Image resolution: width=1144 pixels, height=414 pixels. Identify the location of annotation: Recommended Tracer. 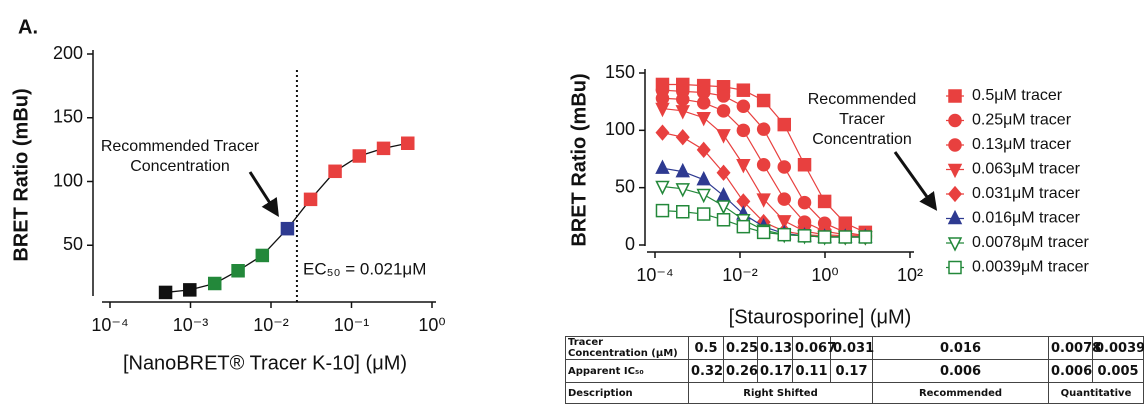
(180, 146).